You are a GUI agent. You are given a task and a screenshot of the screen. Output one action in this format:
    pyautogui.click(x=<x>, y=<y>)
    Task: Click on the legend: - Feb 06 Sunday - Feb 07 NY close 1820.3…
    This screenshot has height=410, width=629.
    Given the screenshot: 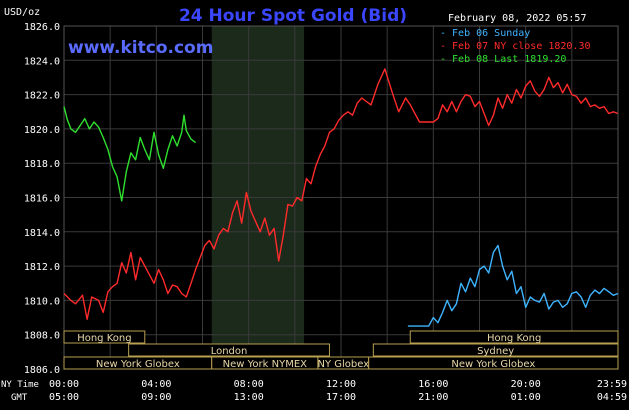 What is the action you would take?
    pyautogui.click(x=515, y=46)
    